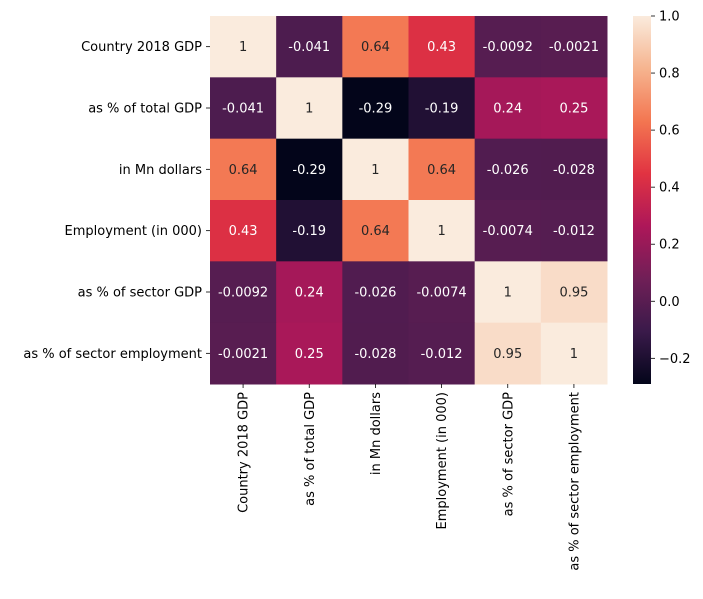 This screenshot has width=703, height=599. What do you see at coordinates (669, 74) in the screenshot?
I see `colorbar-tick-label-5: 0.8` at bounding box center [669, 74].